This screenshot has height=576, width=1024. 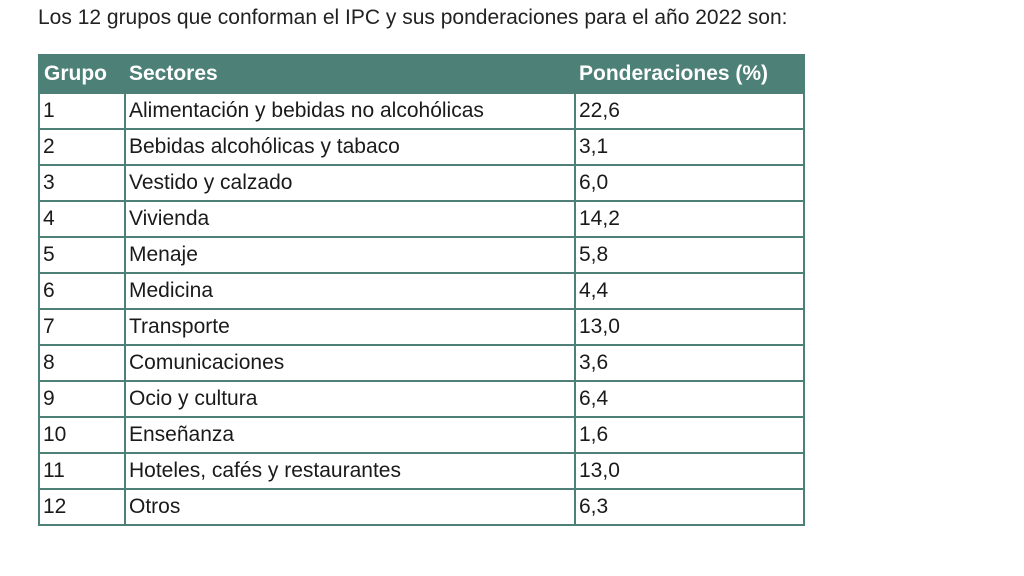 What do you see at coordinates (689, 111) in the screenshot?
I see `cell-ponderacion: 22,6` at bounding box center [689, 111].